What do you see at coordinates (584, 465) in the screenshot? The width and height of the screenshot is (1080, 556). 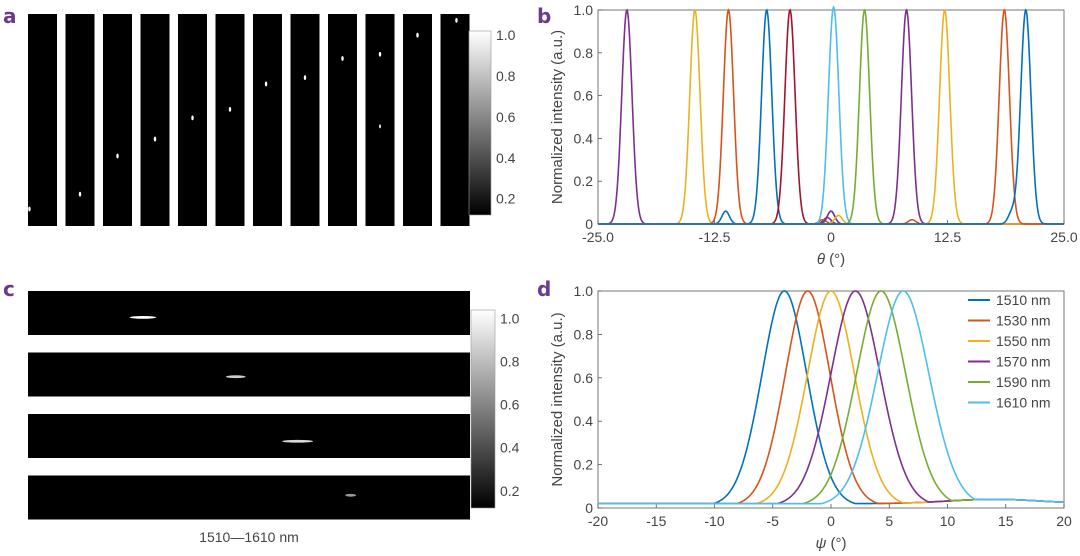 I see `panel-d-y-tick-label: 0.2` at bounding box center [584, 465].